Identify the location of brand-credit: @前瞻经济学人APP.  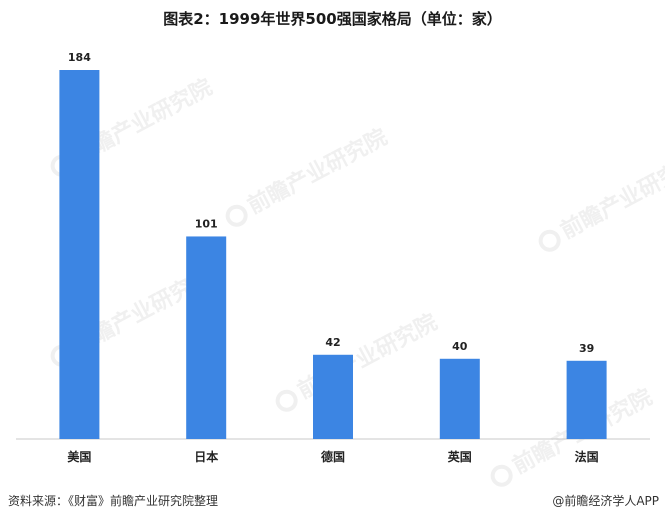
(605, 501).